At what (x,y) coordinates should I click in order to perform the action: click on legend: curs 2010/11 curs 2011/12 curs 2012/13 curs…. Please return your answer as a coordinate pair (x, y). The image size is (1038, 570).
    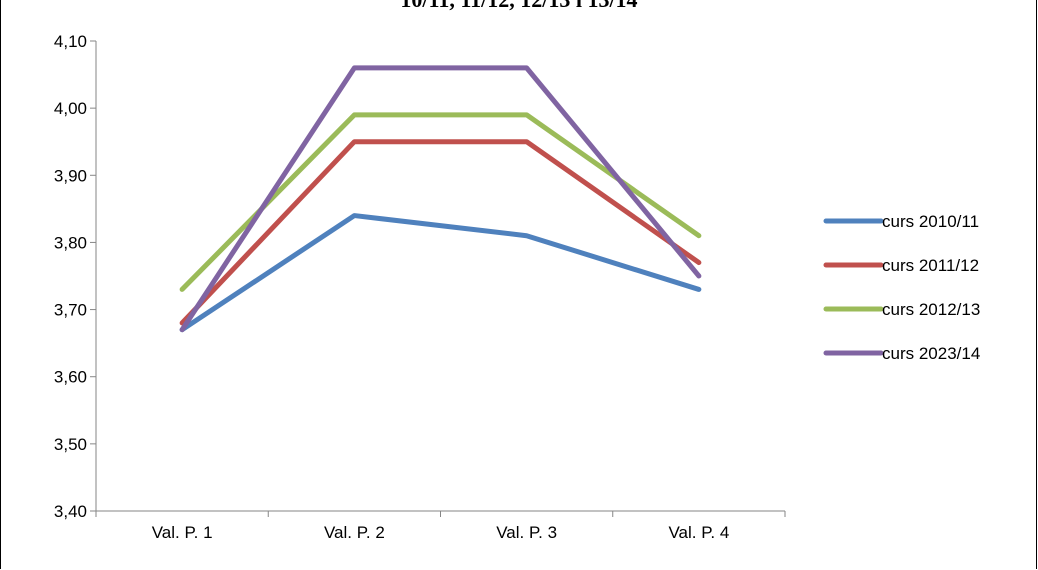
    Looking at the image, I should click on (901, 287).